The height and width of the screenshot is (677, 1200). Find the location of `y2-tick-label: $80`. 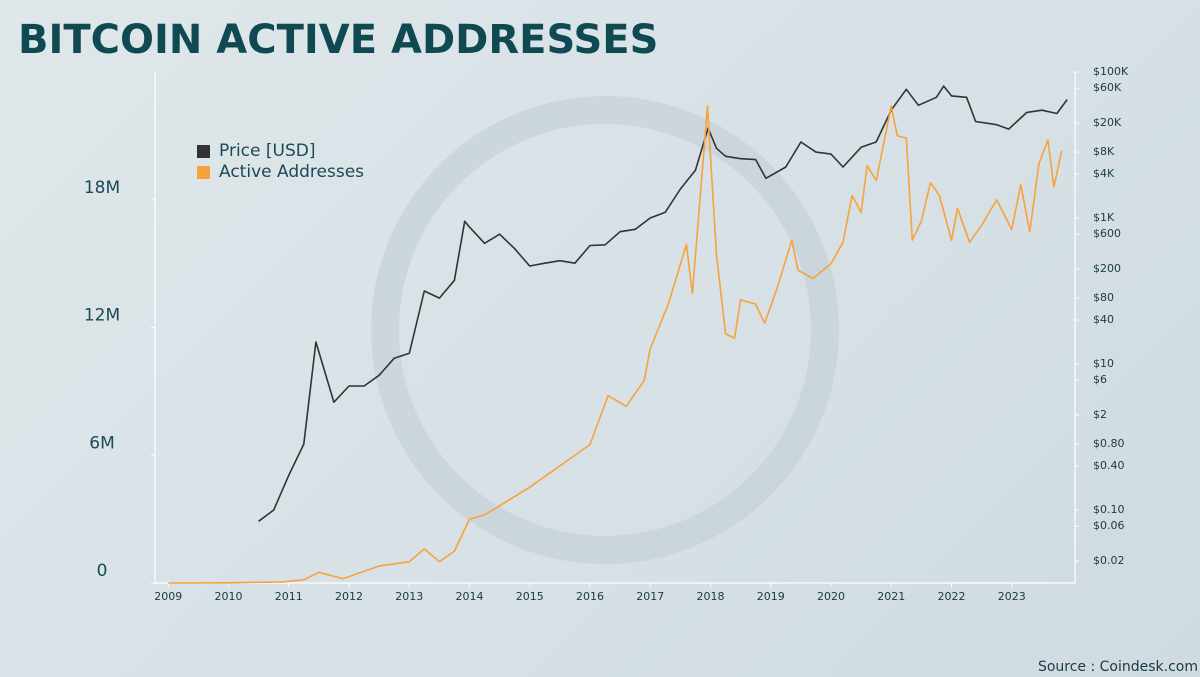

y2-tick-label: $80 is located at coordinates (1103, 297).